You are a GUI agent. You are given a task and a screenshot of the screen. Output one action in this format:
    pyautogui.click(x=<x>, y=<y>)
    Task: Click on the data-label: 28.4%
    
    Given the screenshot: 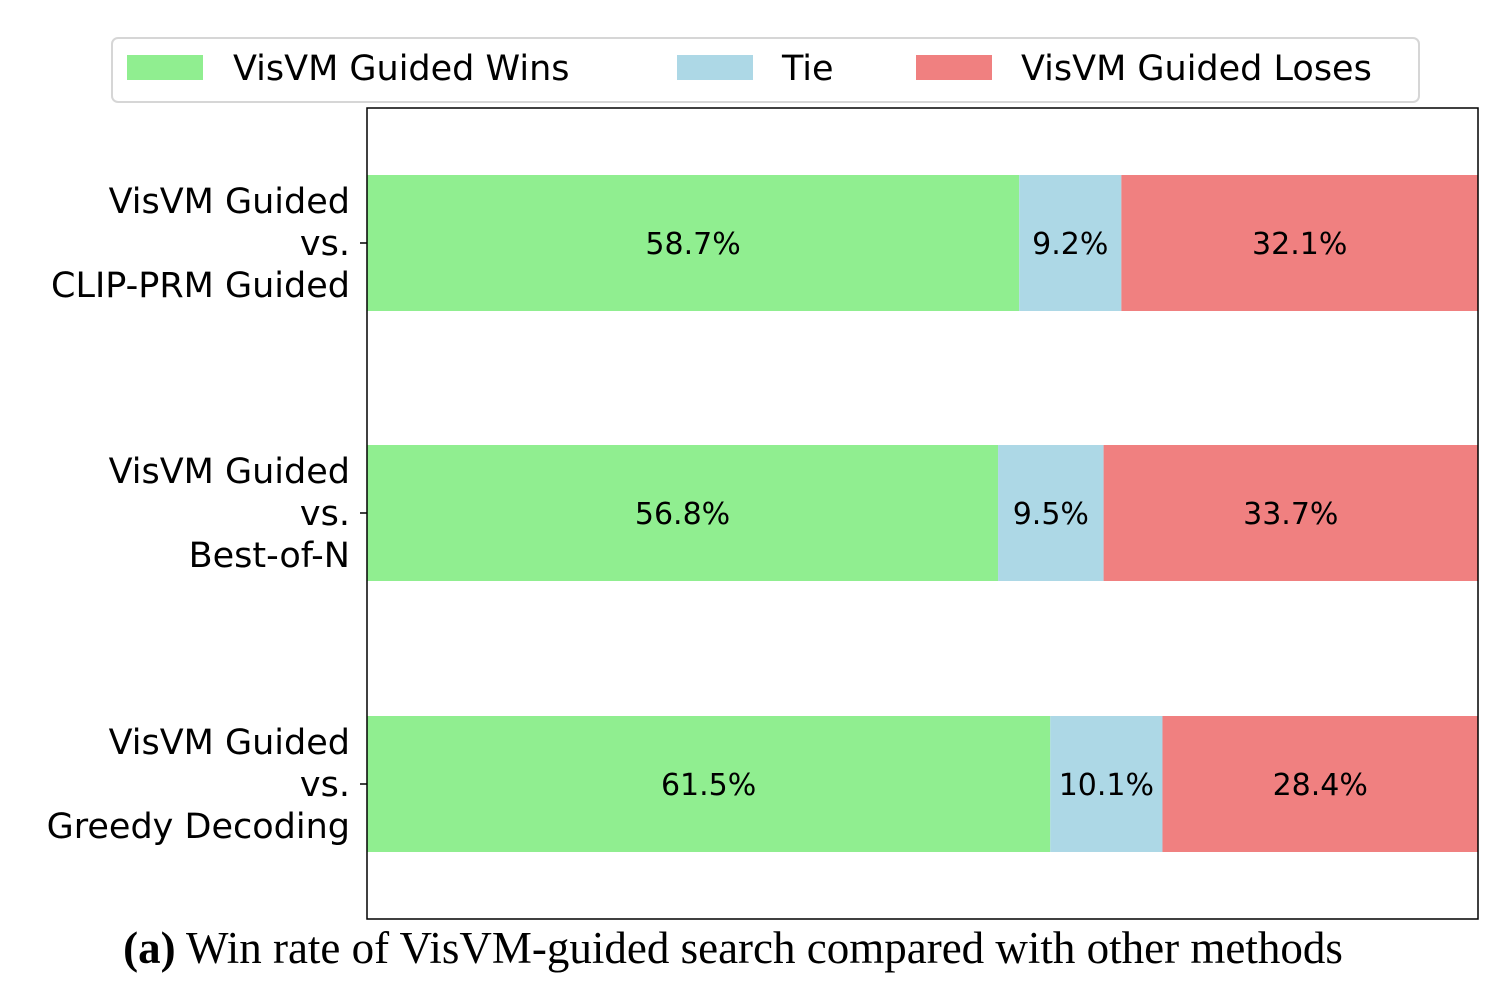 What is the action you would take?
    pyautogui.click(x=1320, y=785)
    